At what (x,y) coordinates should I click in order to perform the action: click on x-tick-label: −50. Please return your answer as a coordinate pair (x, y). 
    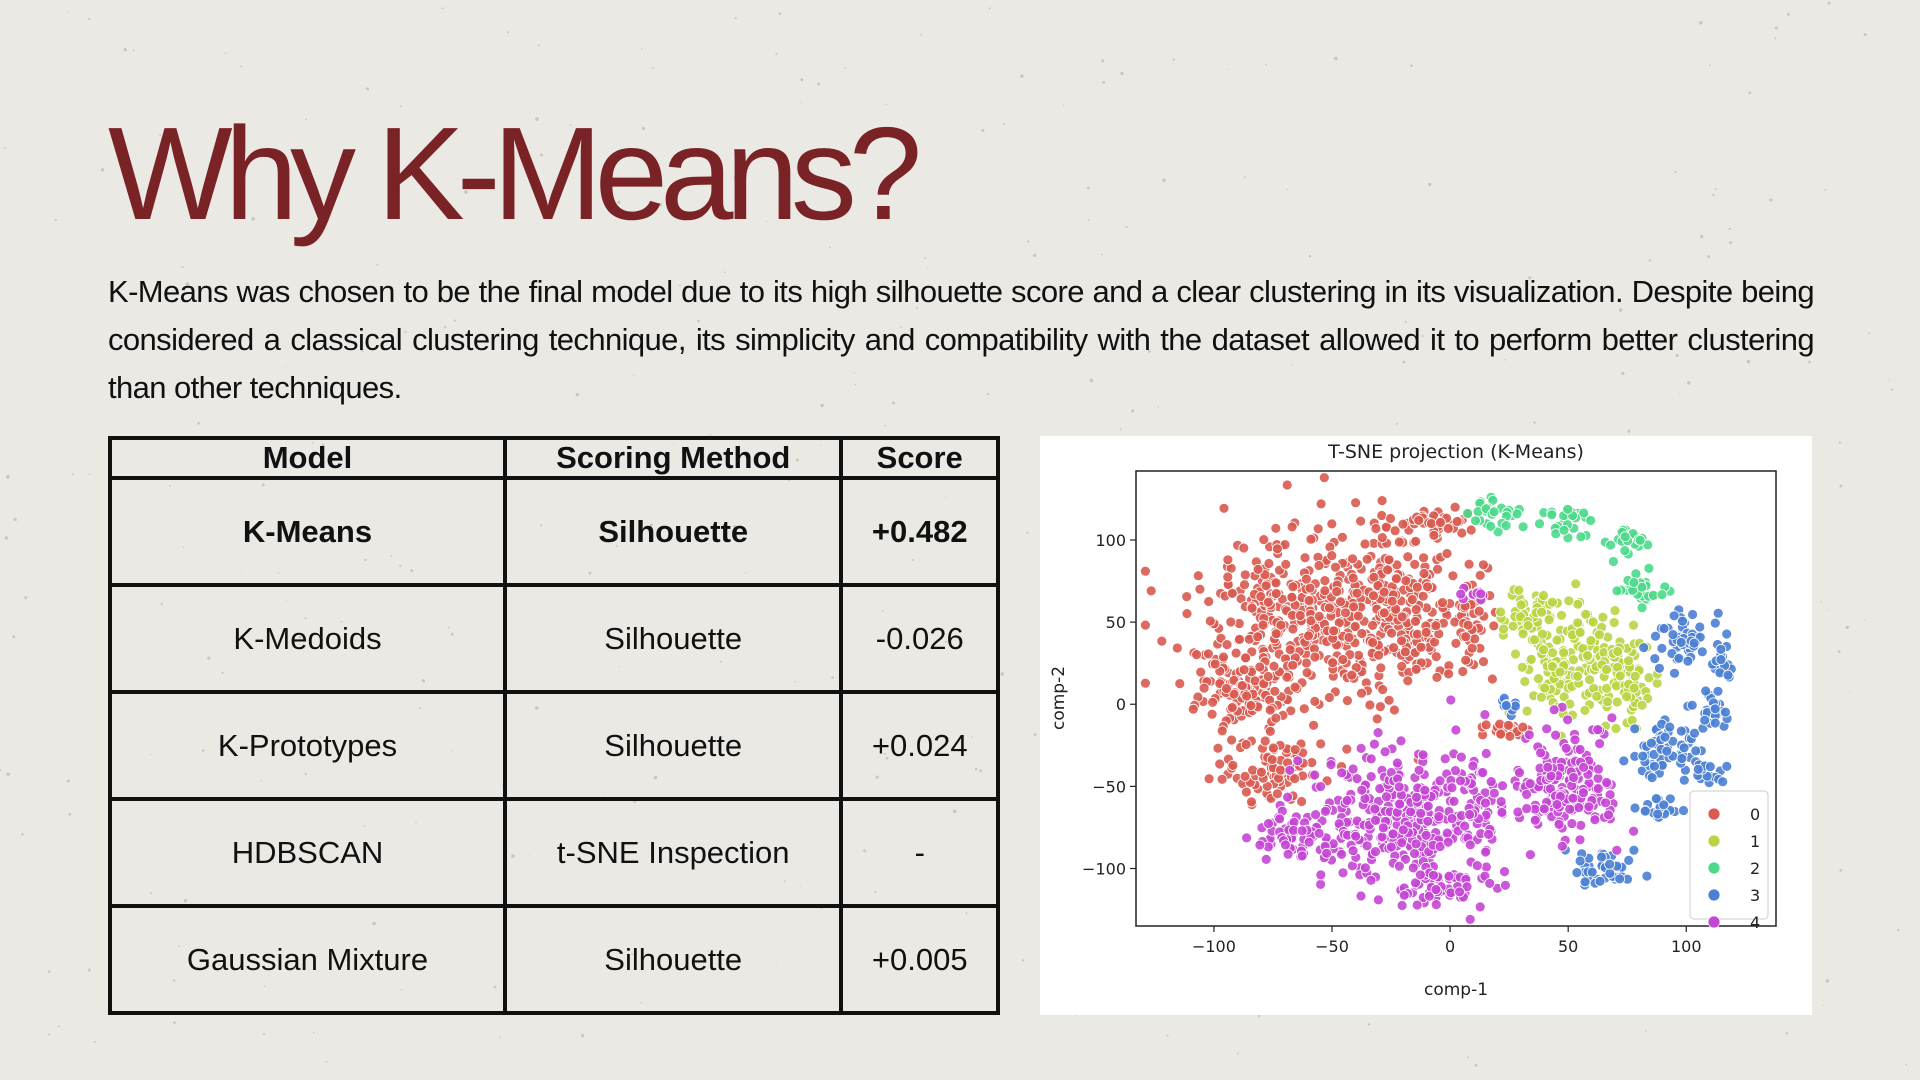
    Looking at the image, I should click on (1332, 946).